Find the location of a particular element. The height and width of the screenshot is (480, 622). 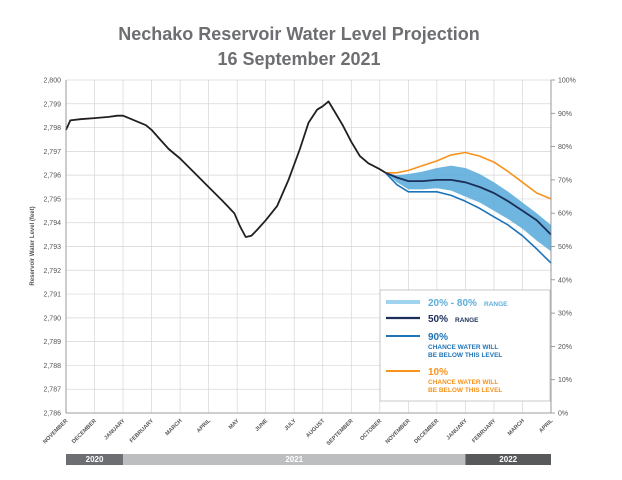

y-tick-label: 2,787 is located at coordinates (52, 390).